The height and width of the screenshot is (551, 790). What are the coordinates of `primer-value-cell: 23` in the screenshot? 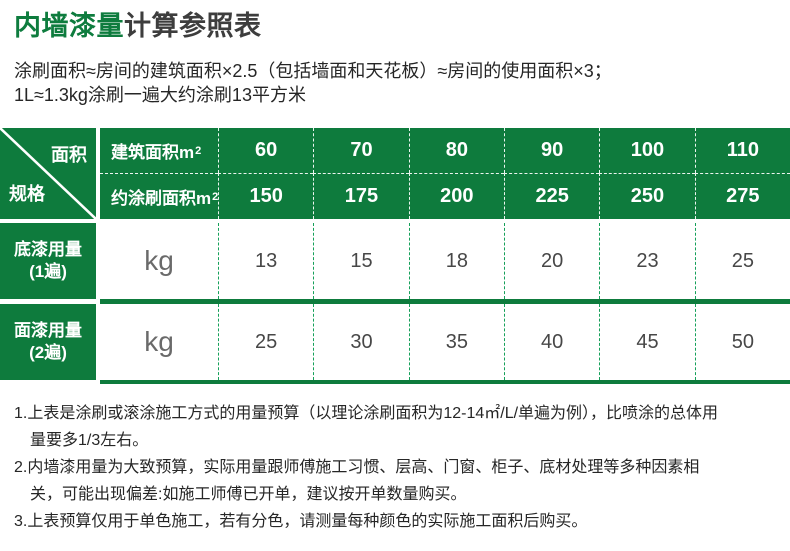 It's located at (647, 261).